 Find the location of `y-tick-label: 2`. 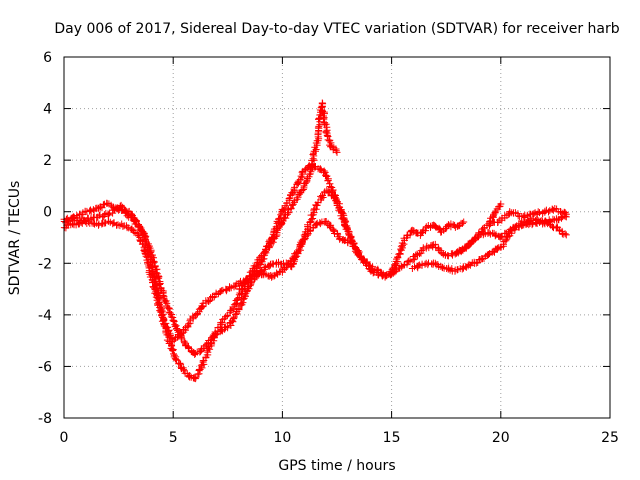

y-tick-label: 2 is located at coordinates (47, 161).